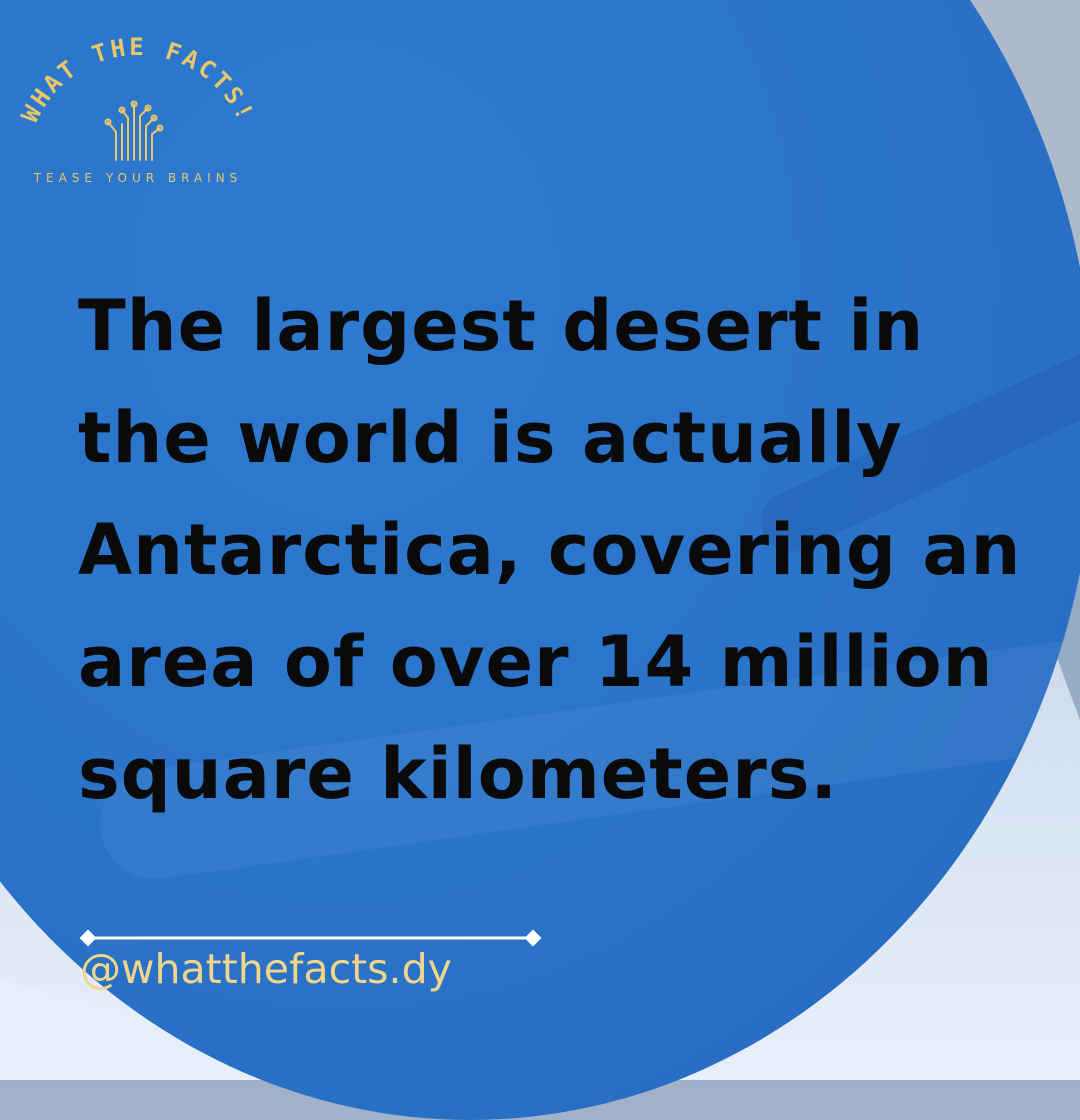  What do you see at coordinates (550, 550) in the screenshot?
I see `fact-line: Antarctica, covering an` at bounding box center [550, 550].